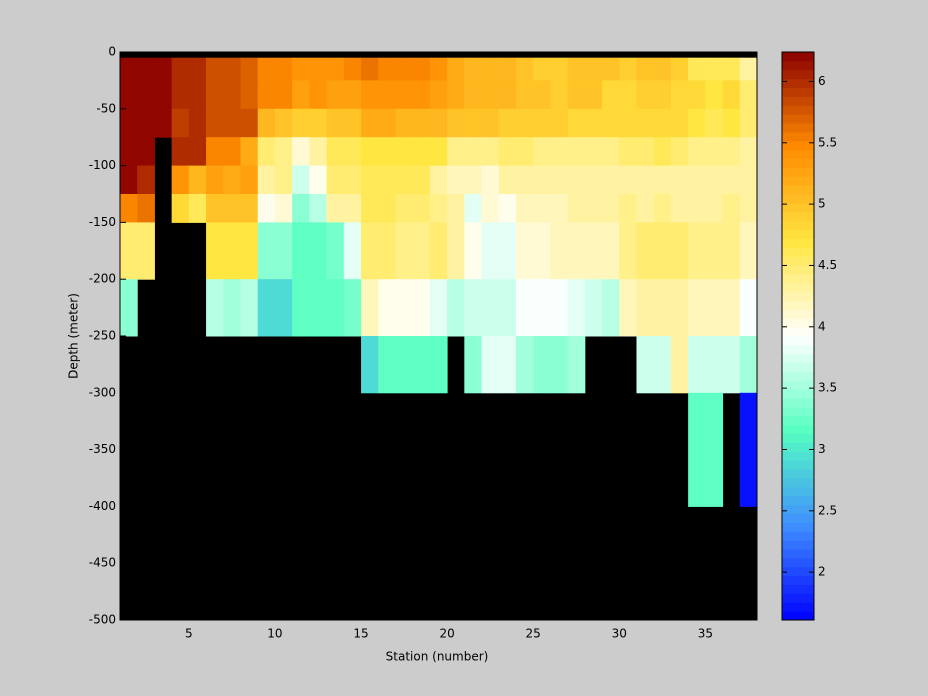 This screenshot has height=696, width=928. What do you see at coordinates (437, 657) in the screenshot?
I see `x-axis-label: Station (number)` at bounding box center [437, 657].